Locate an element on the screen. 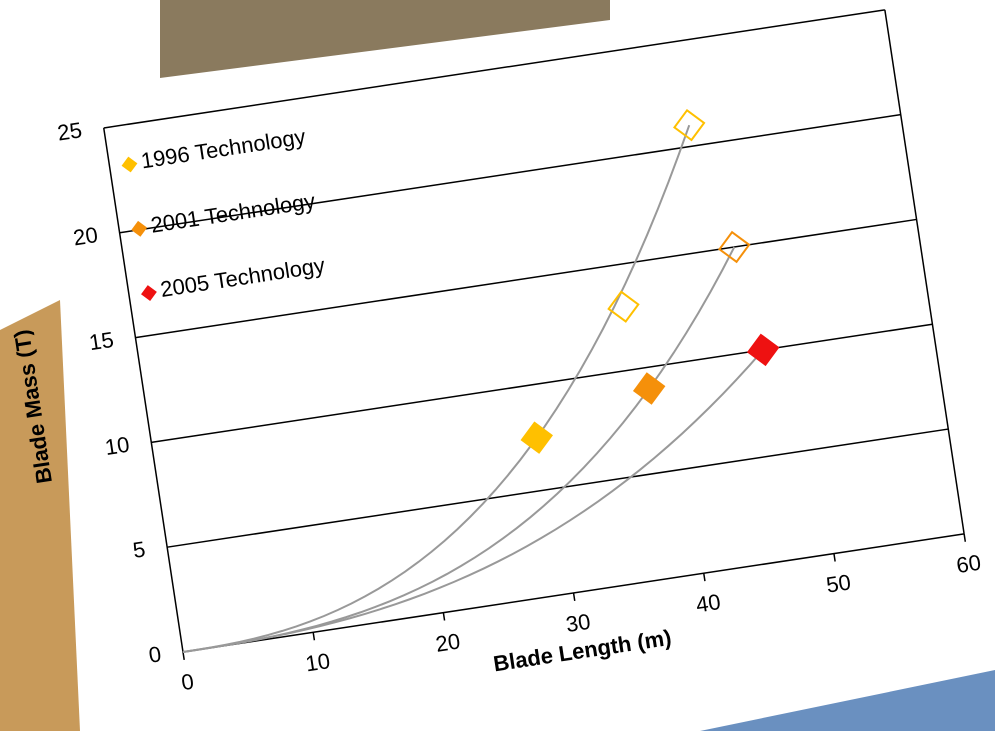 Image resolution: width=995 pixels, height=731 pixels. y-tick-label: 10 is located at coordinates (117, 446).